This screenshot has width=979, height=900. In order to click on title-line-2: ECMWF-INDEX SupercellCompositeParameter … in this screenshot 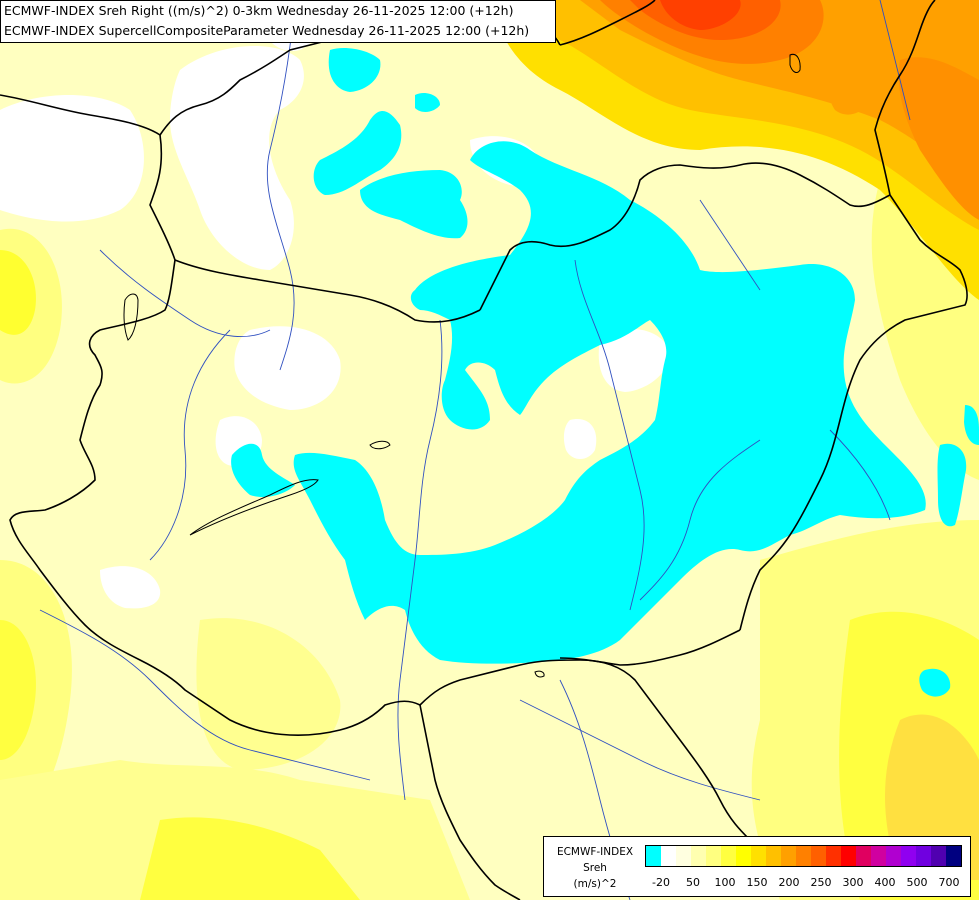, I will do `click(267, 30)`.